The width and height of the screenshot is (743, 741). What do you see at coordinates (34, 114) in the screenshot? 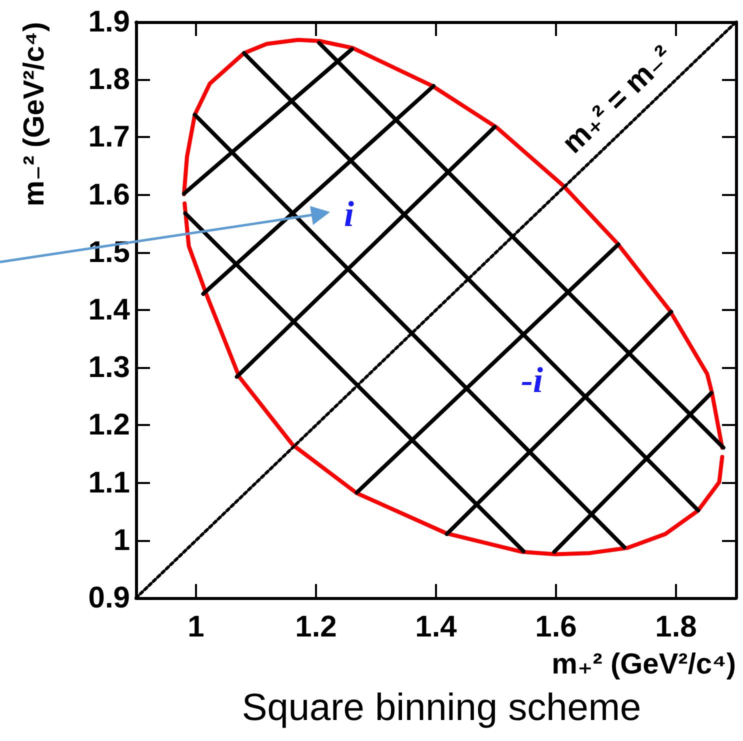
I see `y-axis-title: m₋² (GeV²/c⁴)` at bounding box center [34, 114].